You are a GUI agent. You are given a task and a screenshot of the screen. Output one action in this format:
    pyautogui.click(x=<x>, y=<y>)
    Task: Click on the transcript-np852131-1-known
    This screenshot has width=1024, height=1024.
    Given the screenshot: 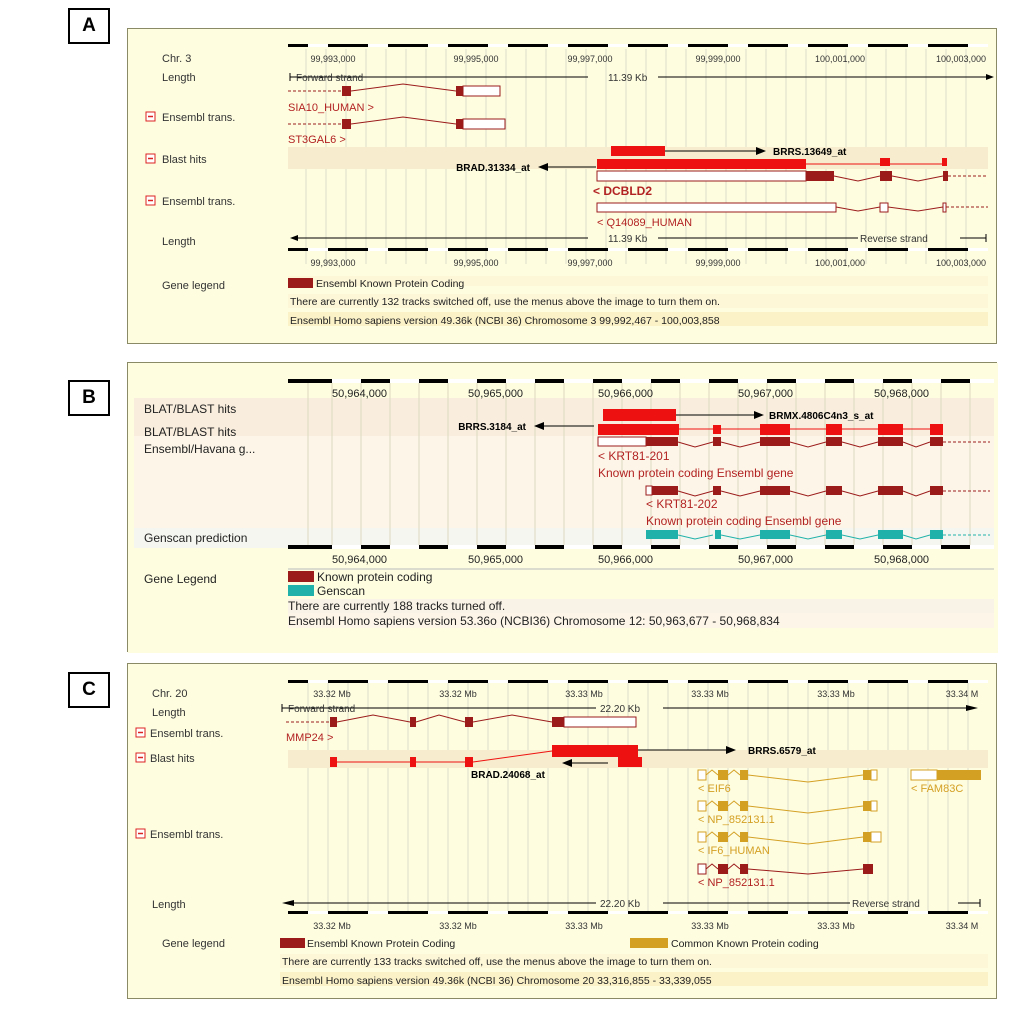 What is the action you would take?
    pyautogui.click(x=785, y=869)
    